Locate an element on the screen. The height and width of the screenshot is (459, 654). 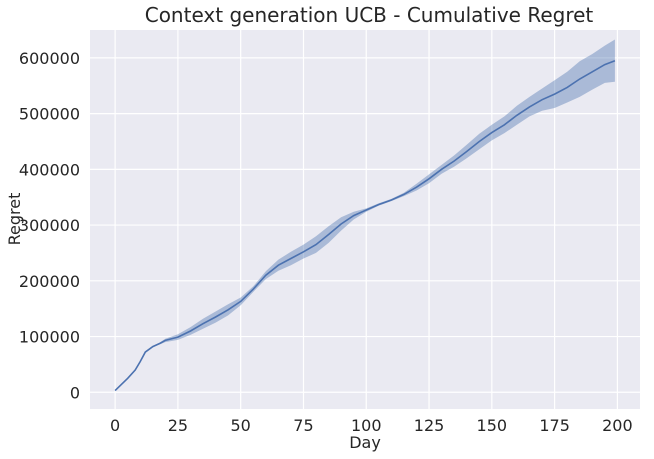
x-tick-label: 175 is located at coordinates (554, 425).